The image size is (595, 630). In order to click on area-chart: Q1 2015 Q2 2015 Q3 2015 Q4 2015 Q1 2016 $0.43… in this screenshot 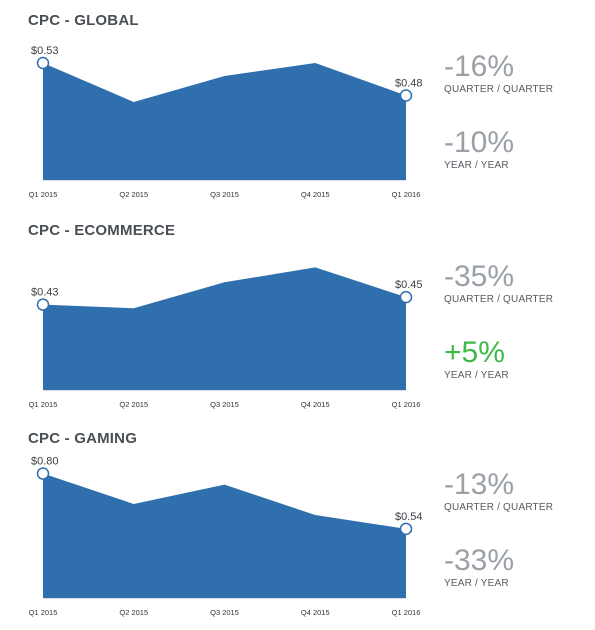, I will do `click(226, 338)`.